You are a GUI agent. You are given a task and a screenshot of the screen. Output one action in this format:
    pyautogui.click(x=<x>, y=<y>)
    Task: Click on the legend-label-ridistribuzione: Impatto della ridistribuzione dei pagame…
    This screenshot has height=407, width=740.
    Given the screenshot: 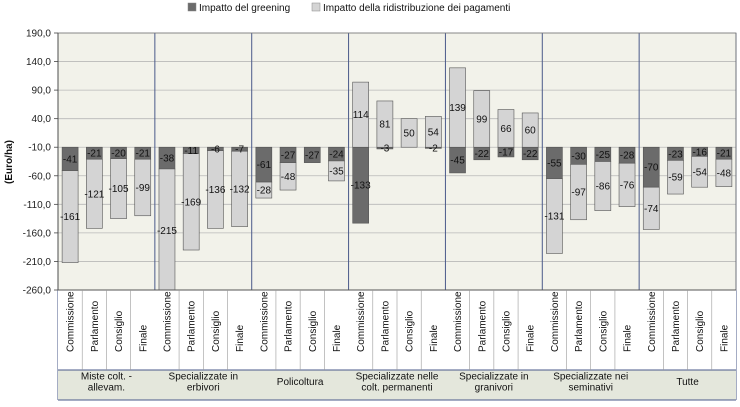 What is the action you would take?
    pyautogui.click(x=416, y=8)
    